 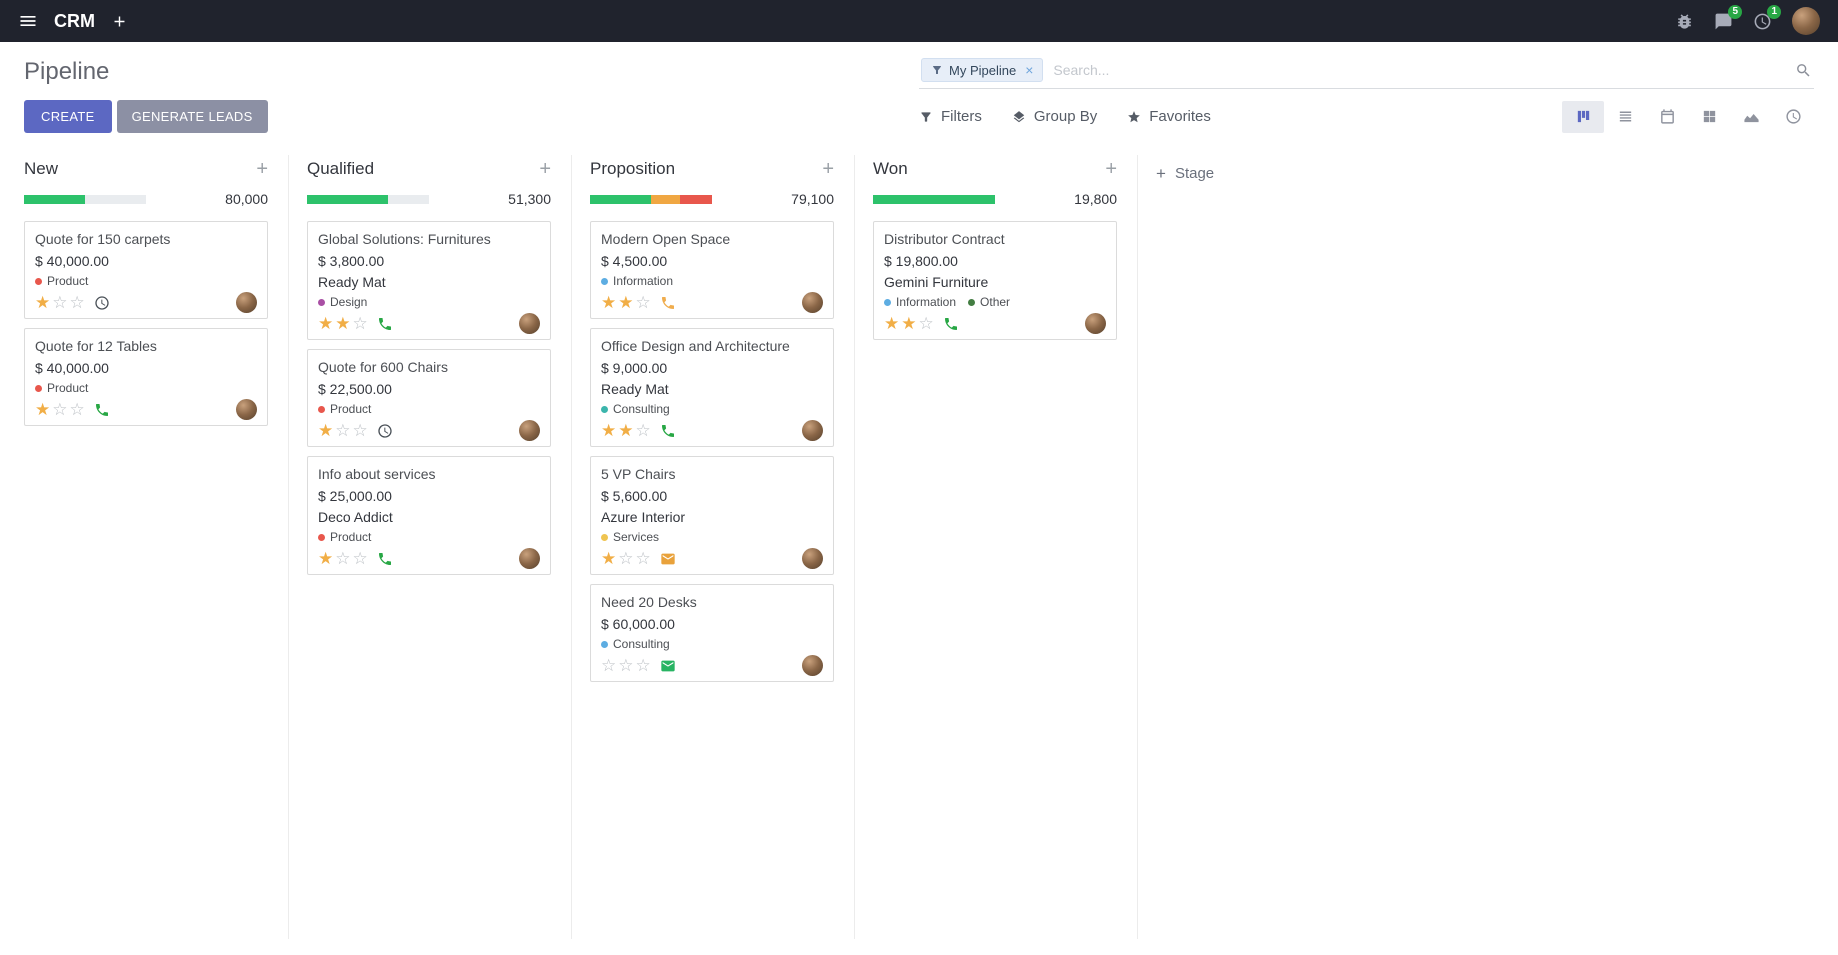 What do you see at coordinates (28, 21) in the screenshot?
I see `menu-icon` at bounding box center [28, 21].